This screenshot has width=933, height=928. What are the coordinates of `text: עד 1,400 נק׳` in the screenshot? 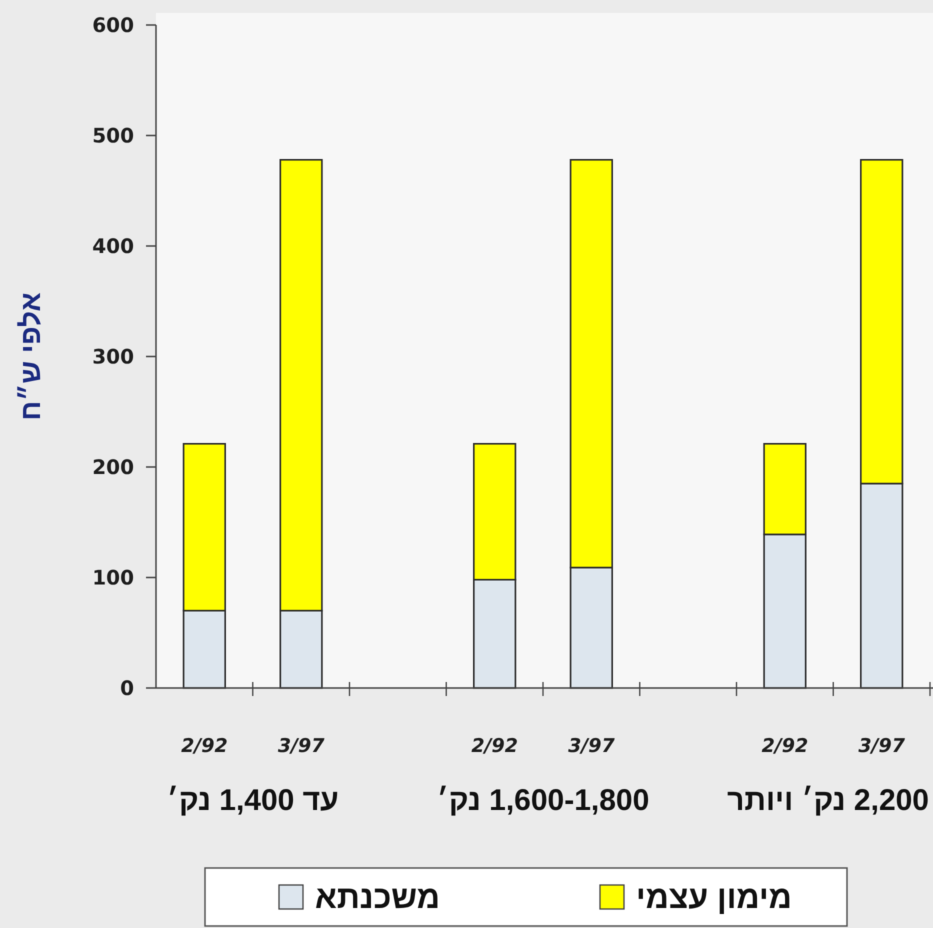 It's located at (252, 800).